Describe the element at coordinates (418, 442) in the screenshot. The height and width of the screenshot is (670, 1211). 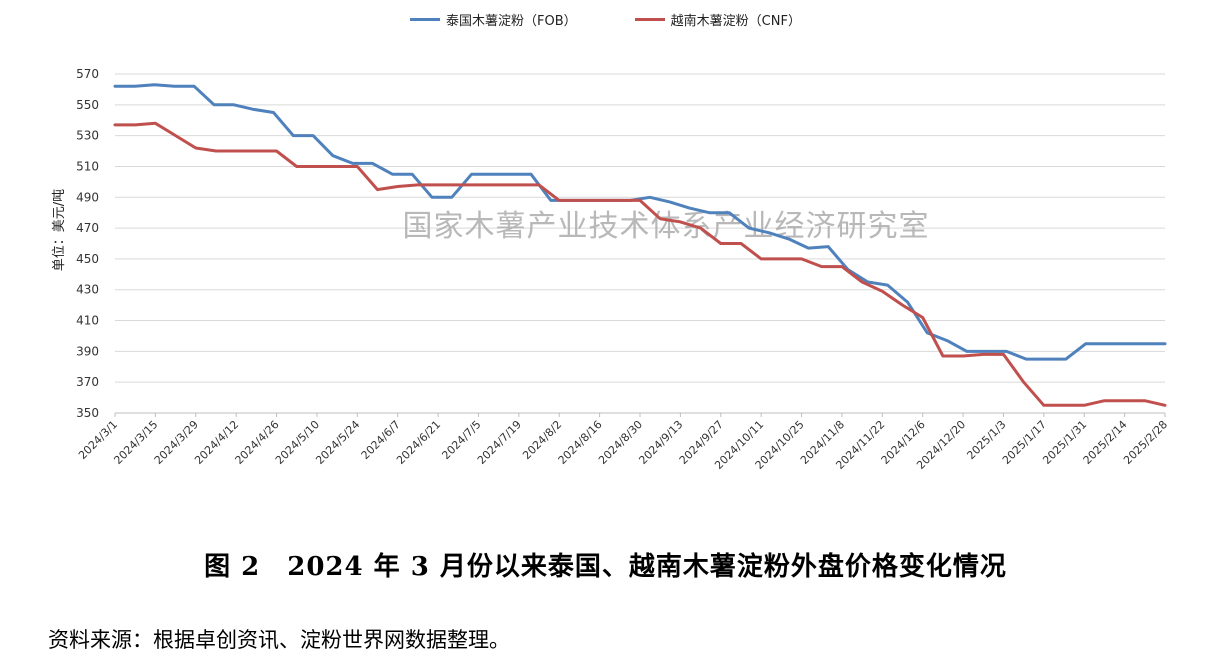
I see `x-tick-label: 2024/6/21` at that location.